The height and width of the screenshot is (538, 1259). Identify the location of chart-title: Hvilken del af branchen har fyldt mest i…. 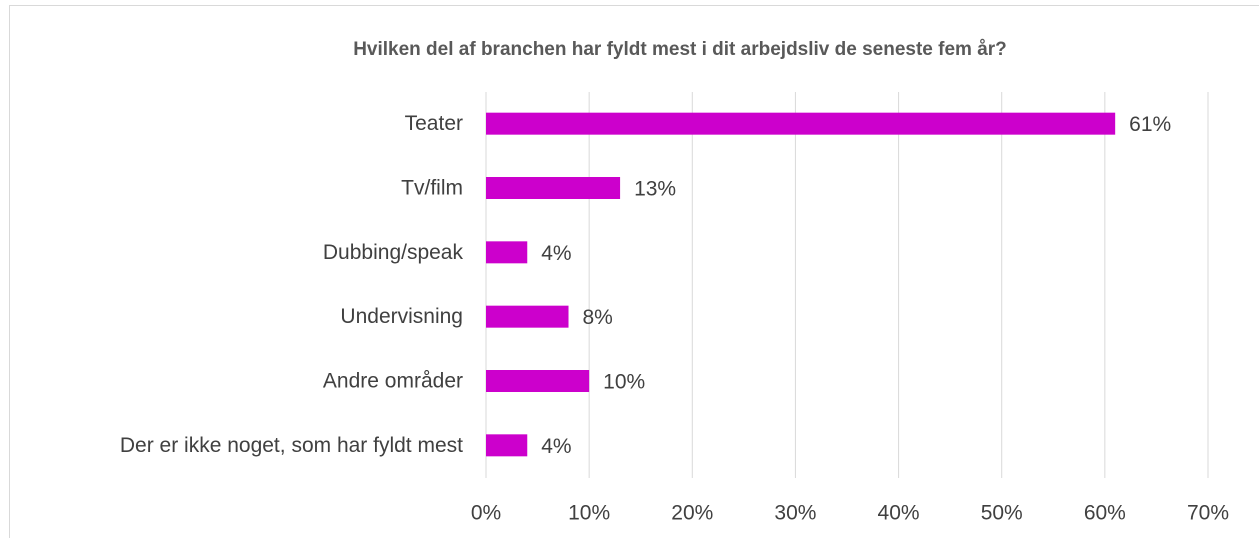
(680, 49).